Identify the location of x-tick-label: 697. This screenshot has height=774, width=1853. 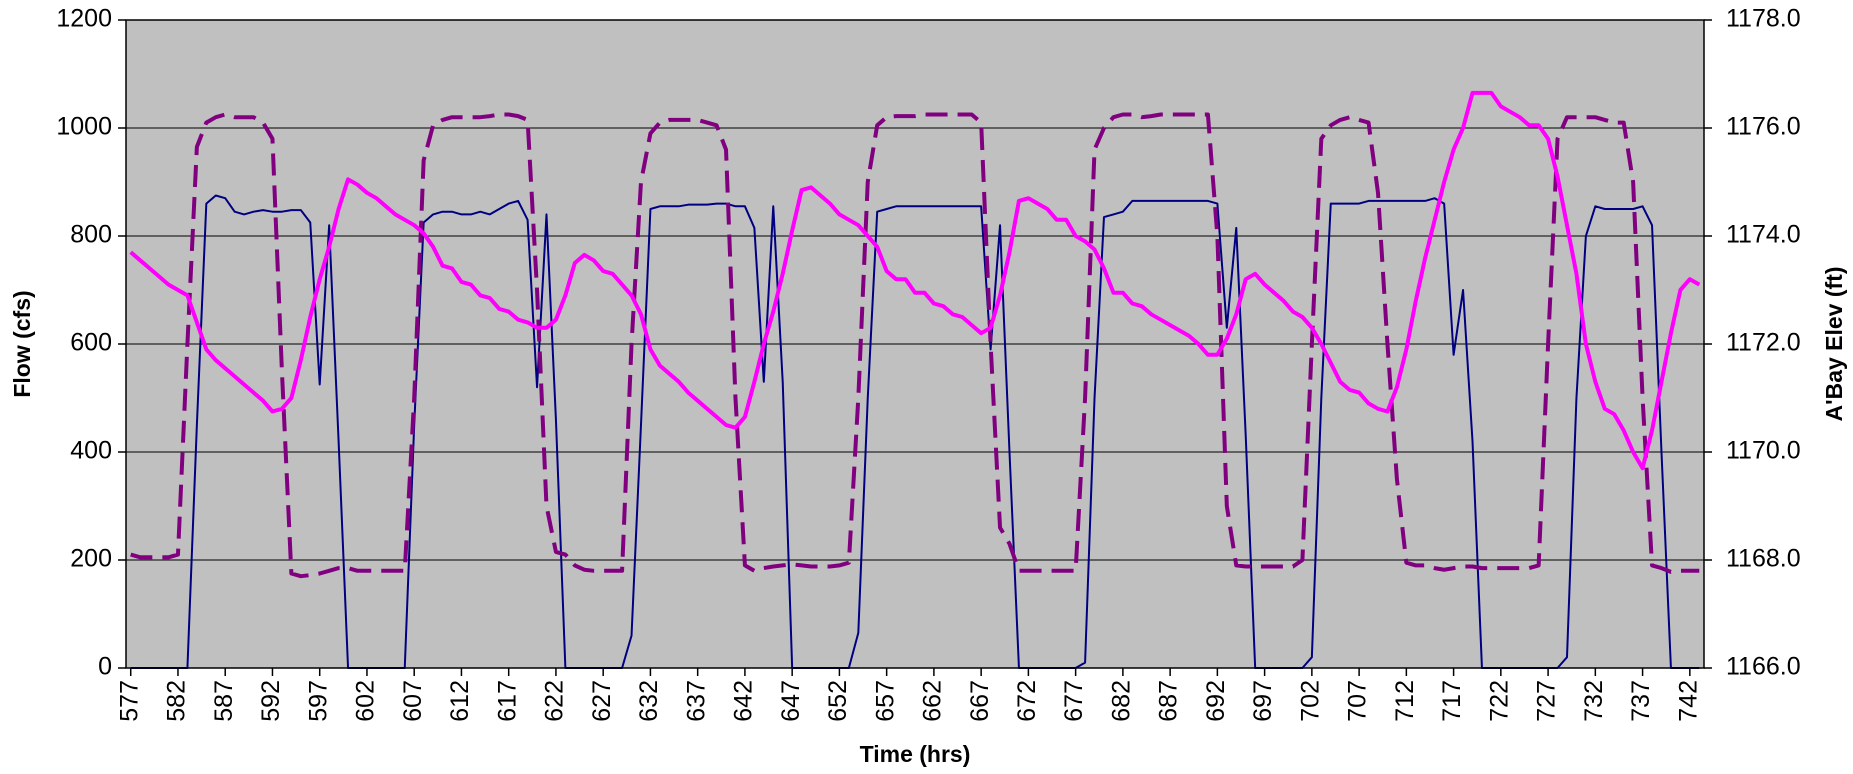
(1263, 701).